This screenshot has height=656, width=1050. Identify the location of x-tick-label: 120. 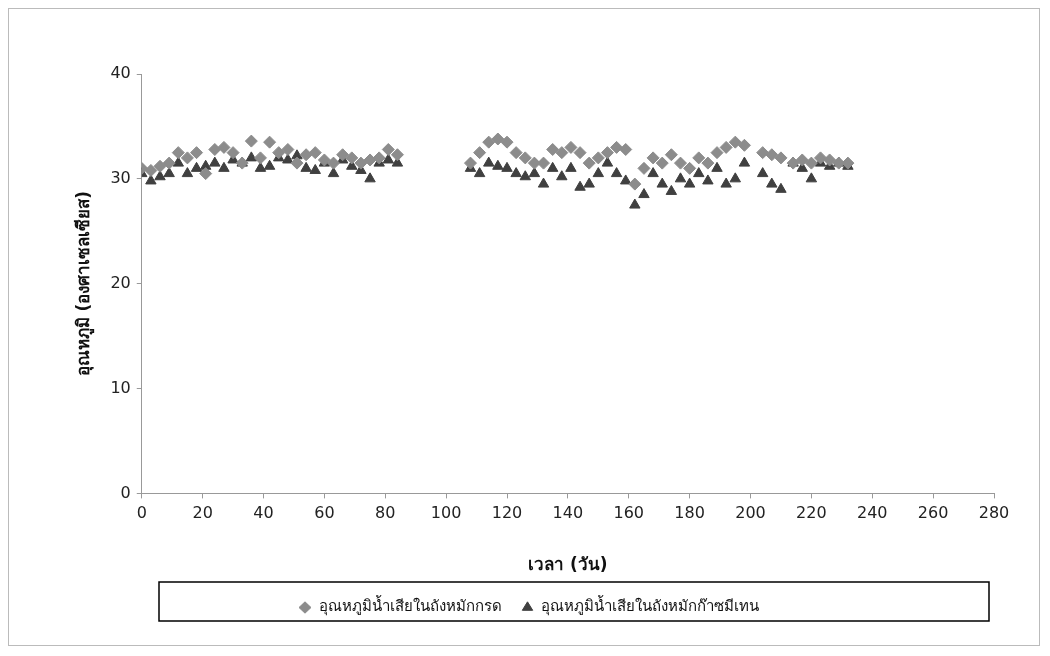
(507, 513).